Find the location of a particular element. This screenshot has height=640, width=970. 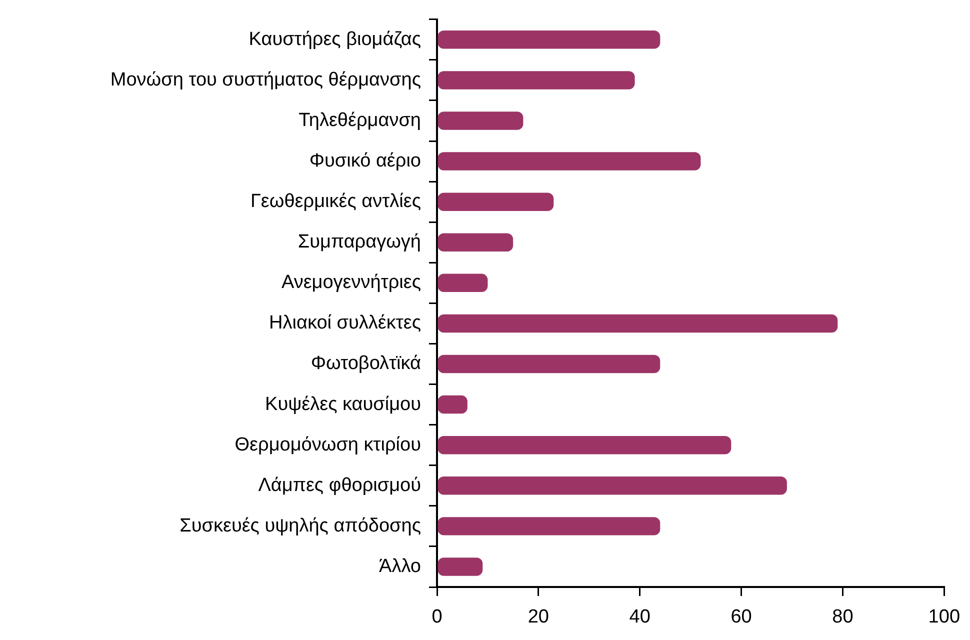

y-tick-label: Θερμομόνωση κτιρίου is located at coordinates (327, 445).